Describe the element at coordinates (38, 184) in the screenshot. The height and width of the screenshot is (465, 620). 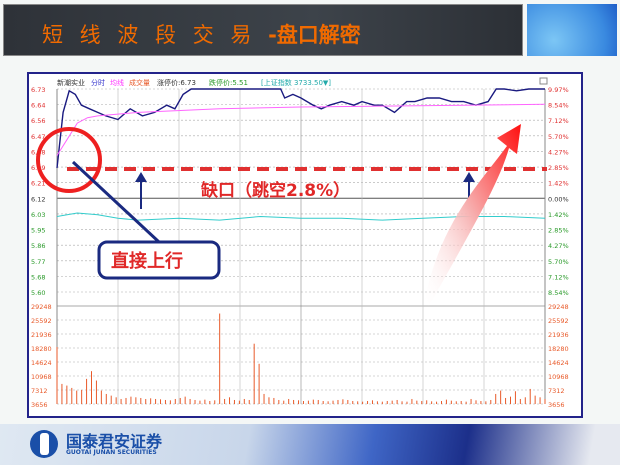
I see `price-tick-label: 6.21` at that location.